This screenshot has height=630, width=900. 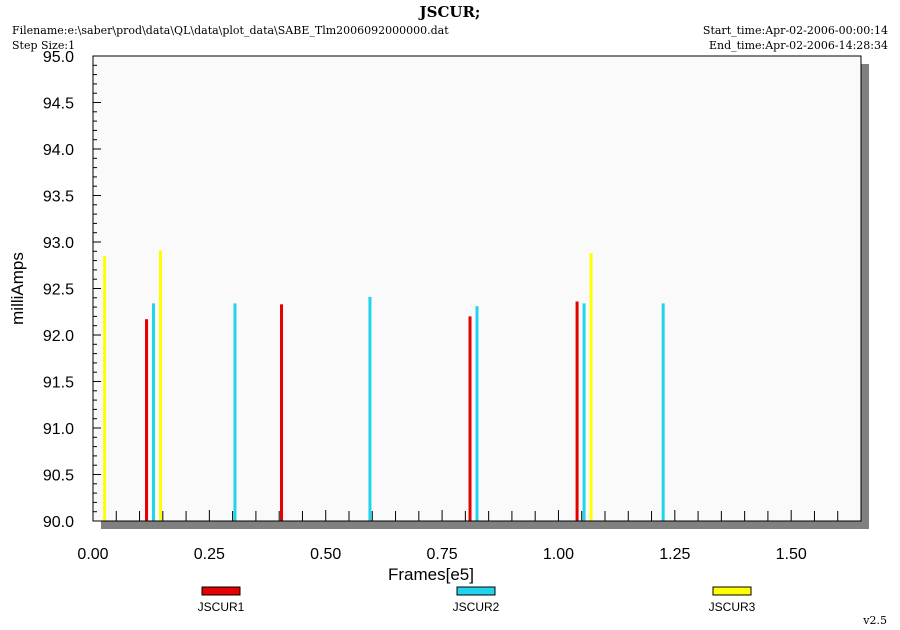 What do you see at coordinates (442, 554) in the screenshot?
I see `x-tick-label: 0.75` at bounding box center [442, 554].